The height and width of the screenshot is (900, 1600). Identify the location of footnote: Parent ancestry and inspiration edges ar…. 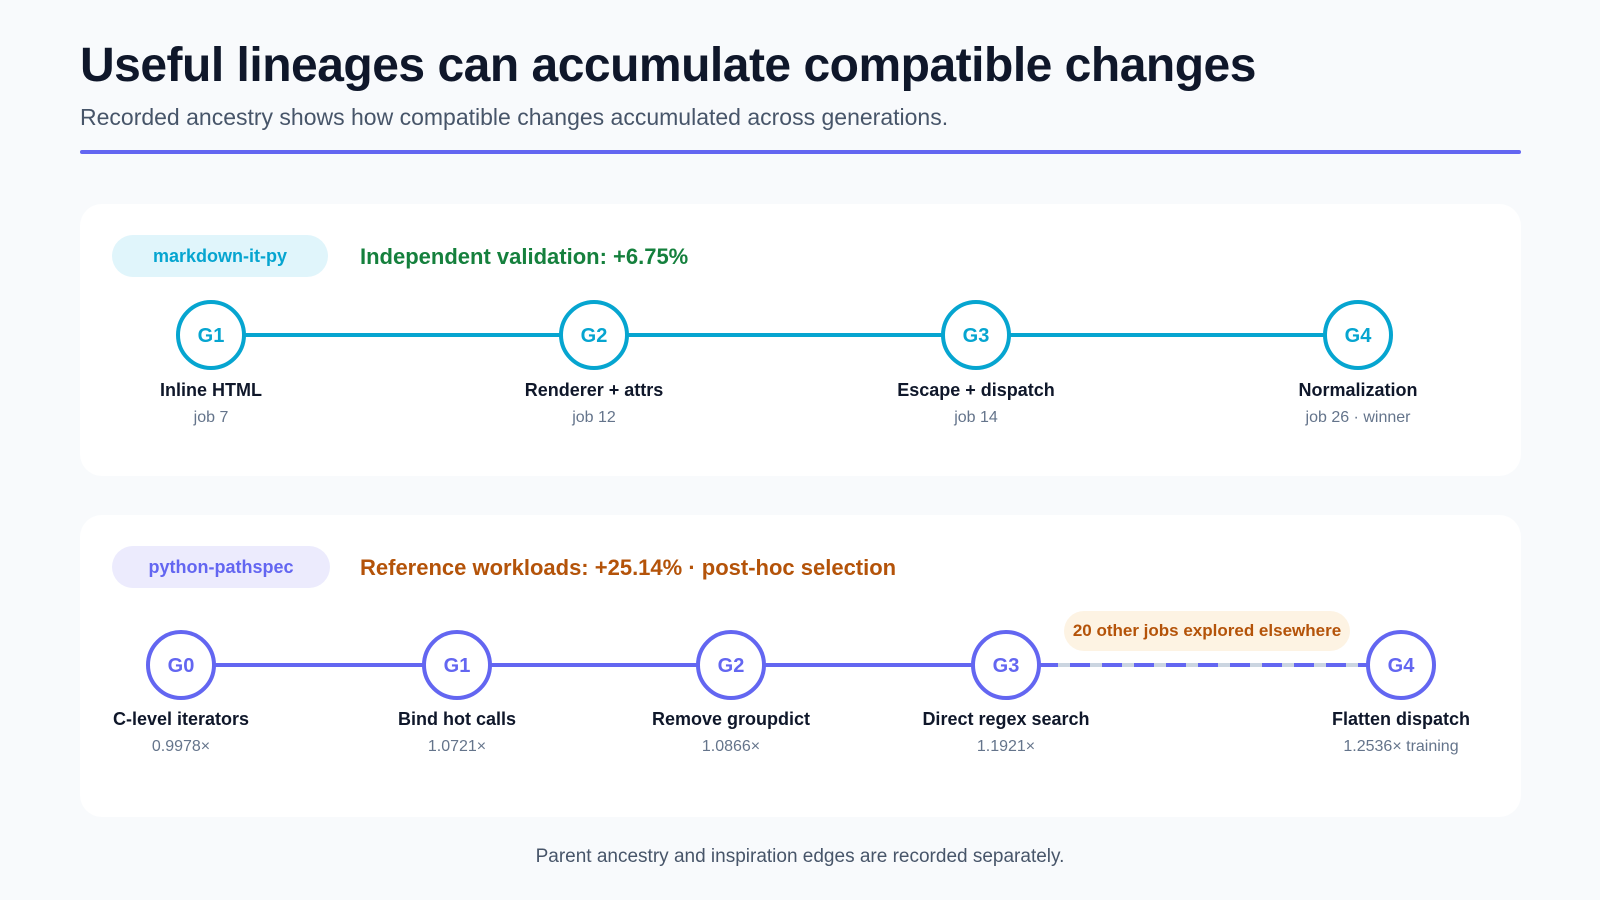
(800, 856).